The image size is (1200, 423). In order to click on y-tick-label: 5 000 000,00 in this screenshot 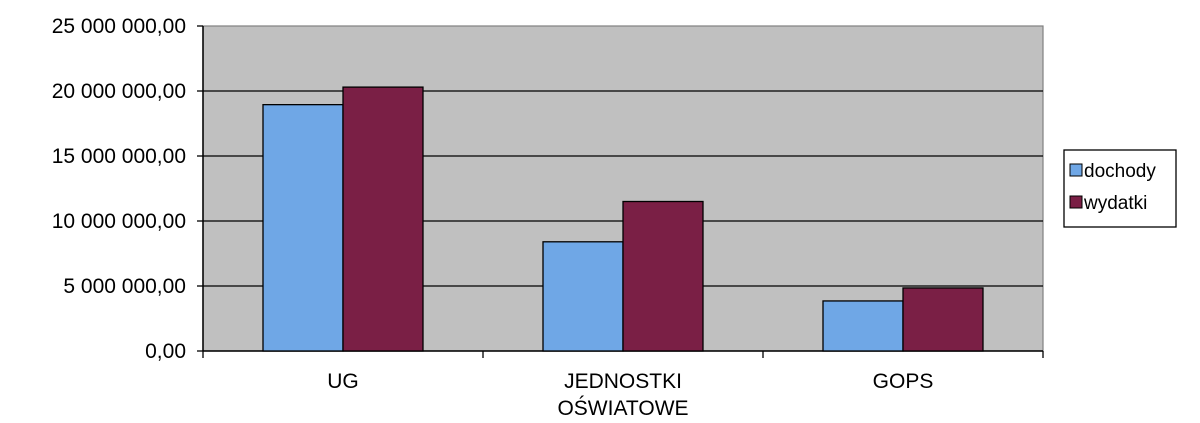, I will do `click(124, 286)`.